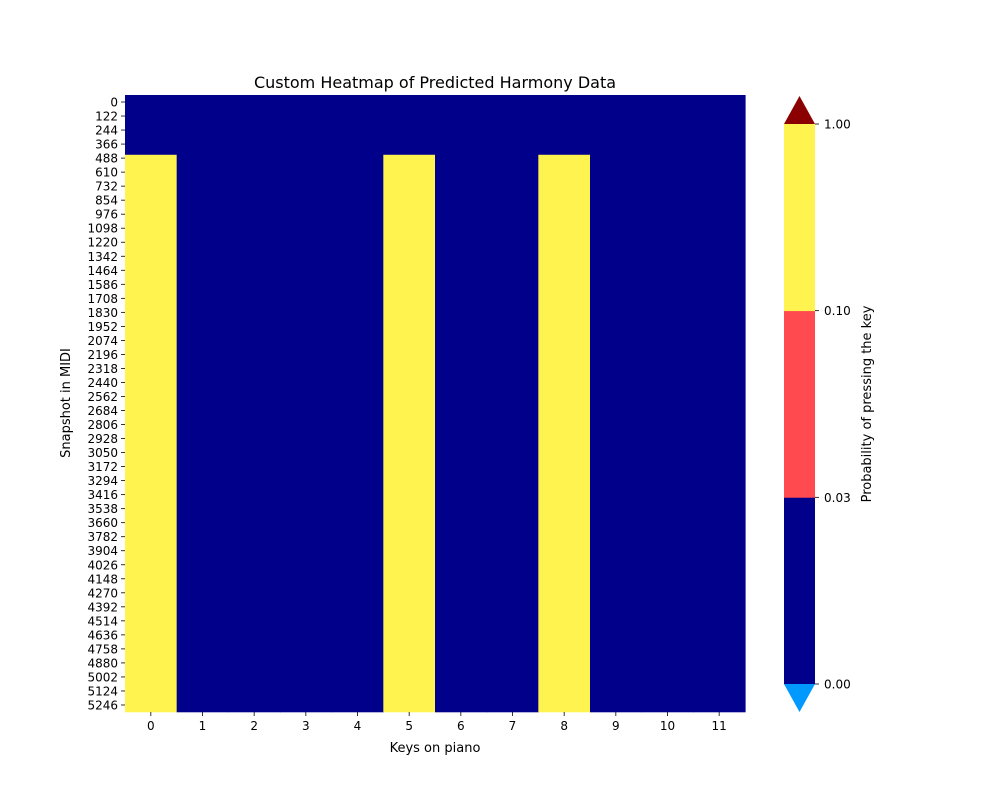 The image size is (1000, 800). I want to click on y-tick-label: 4880, so click(102, 663).